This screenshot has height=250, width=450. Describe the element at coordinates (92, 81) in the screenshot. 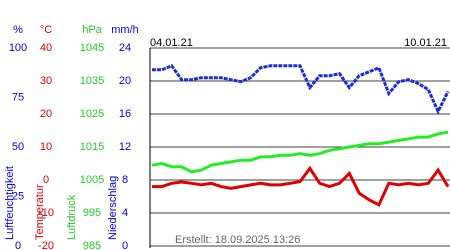

I see `y-tick-label: 1035` at that location.